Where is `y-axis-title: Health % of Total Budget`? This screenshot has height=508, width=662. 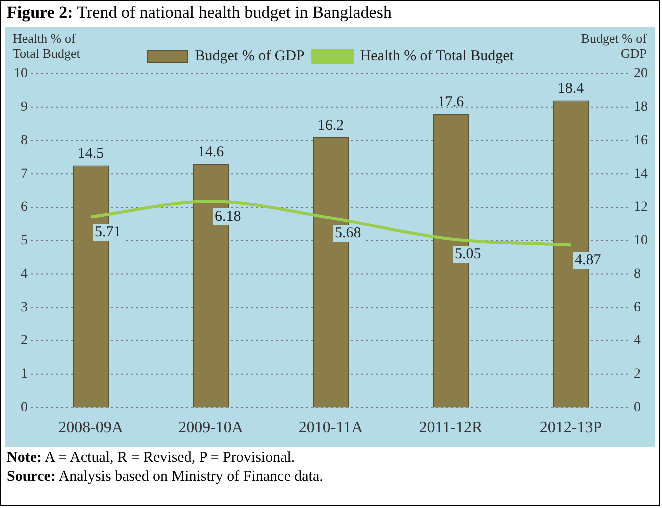
y-axis-title: Health % of Total Budget is located at coordinates (47, 46).